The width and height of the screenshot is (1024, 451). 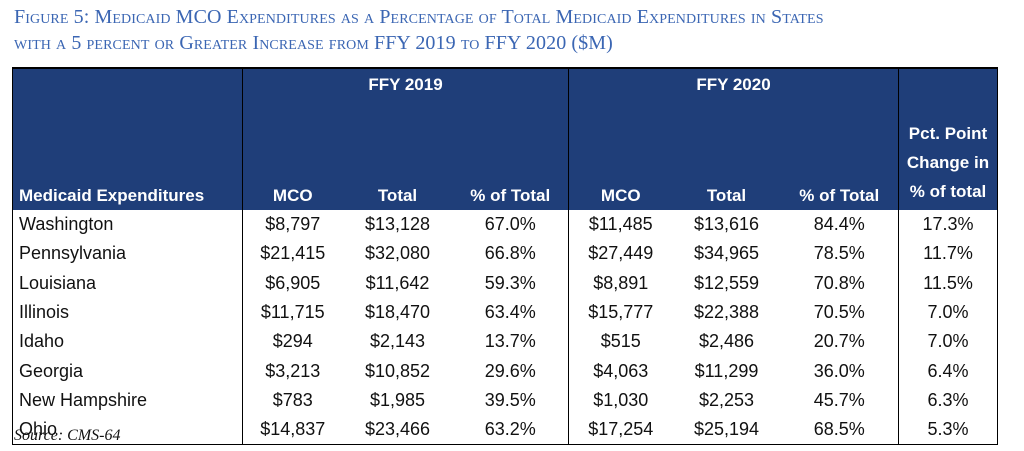 What do you see at coordinates (510, 430) in the screenshot?
I see `cell-pct-2019: 63.2%` at bounding box center [510, 430].